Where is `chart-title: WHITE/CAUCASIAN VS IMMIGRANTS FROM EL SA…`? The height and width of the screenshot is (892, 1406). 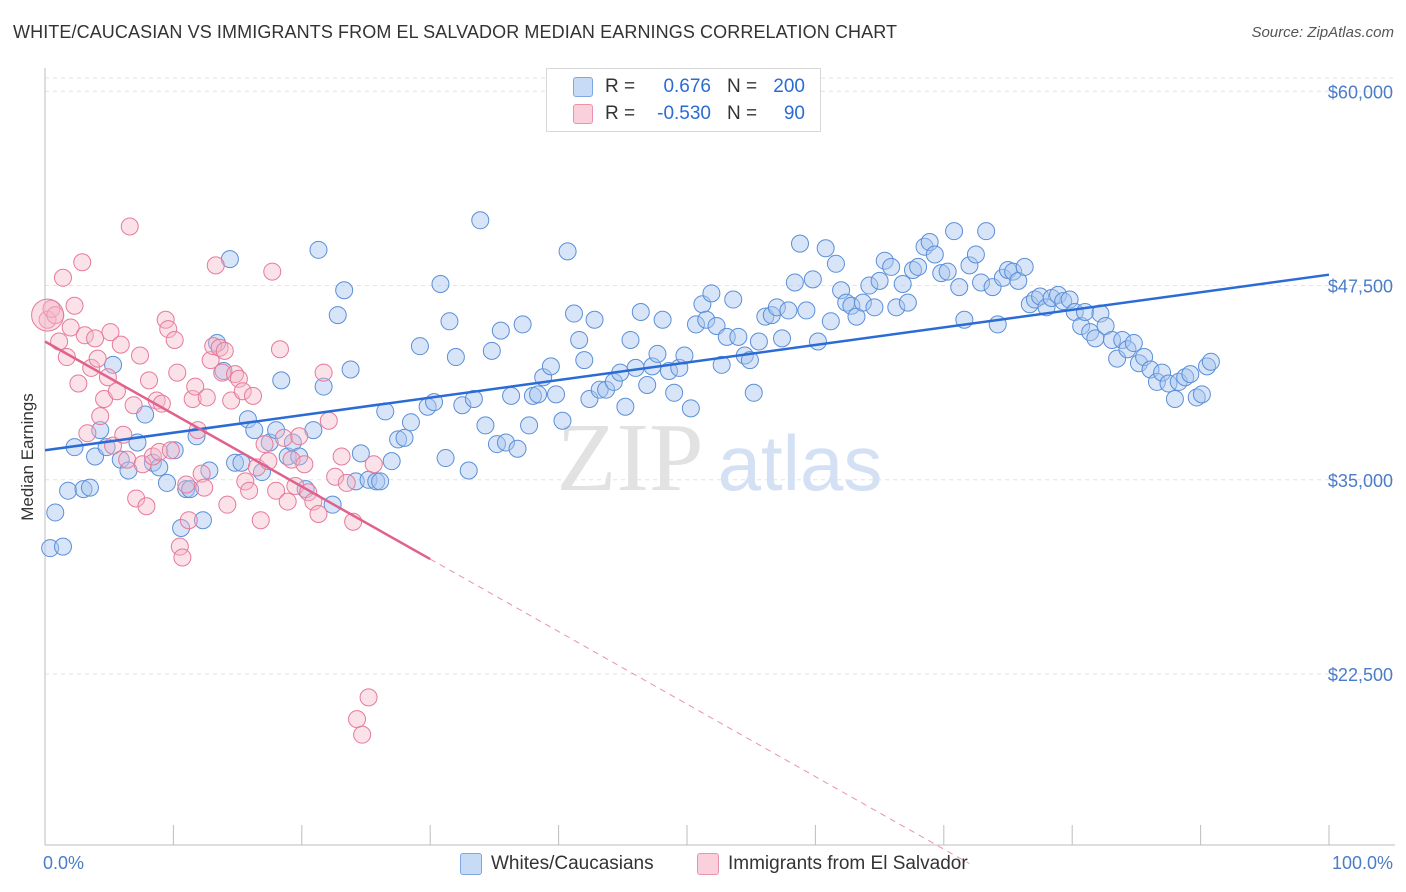 chart-title: WHITE/CAUCASIAN VS IMMIGRANTS FROM EL SA… is located at coordinates (455, 32).